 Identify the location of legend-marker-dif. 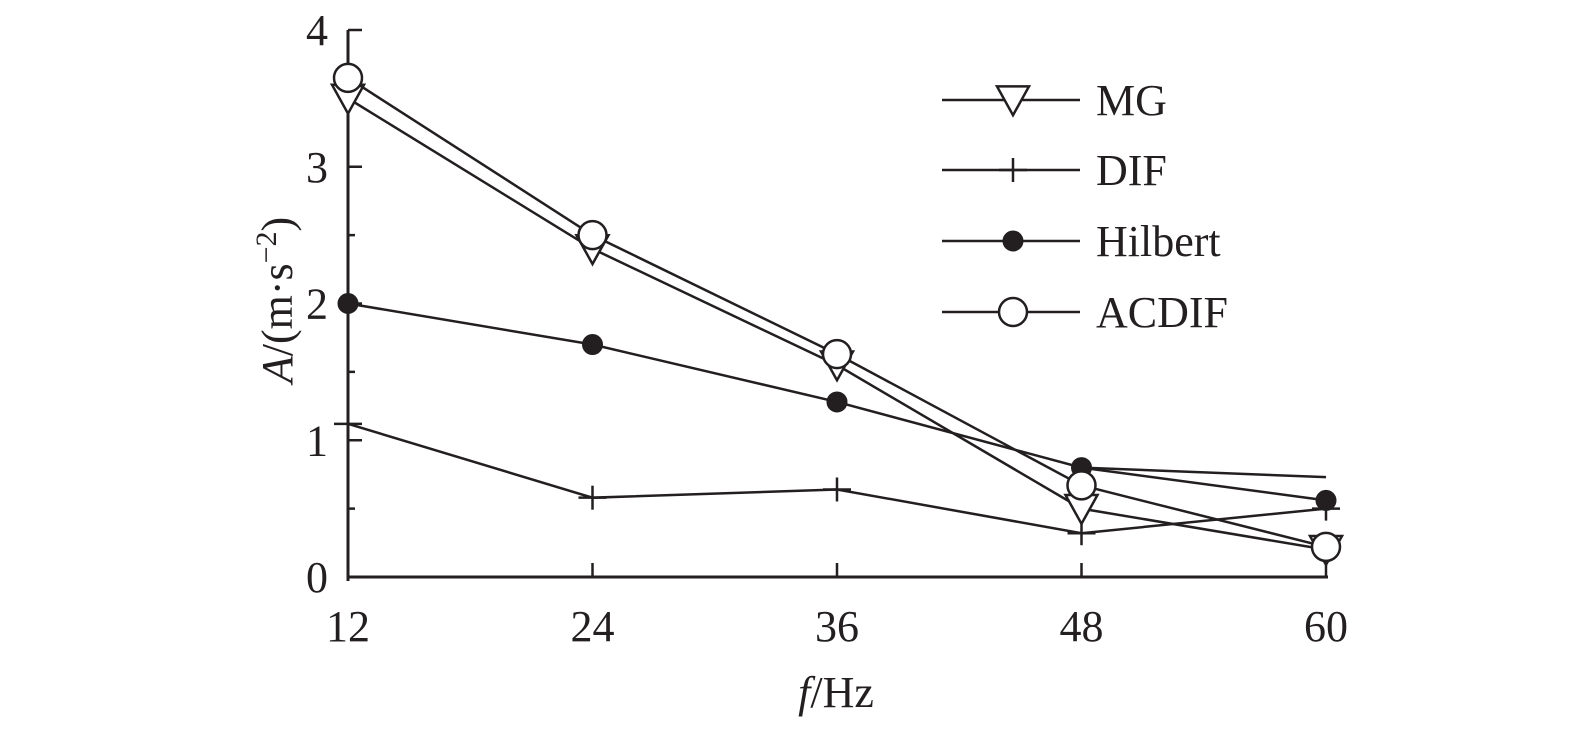
(1013, 170).